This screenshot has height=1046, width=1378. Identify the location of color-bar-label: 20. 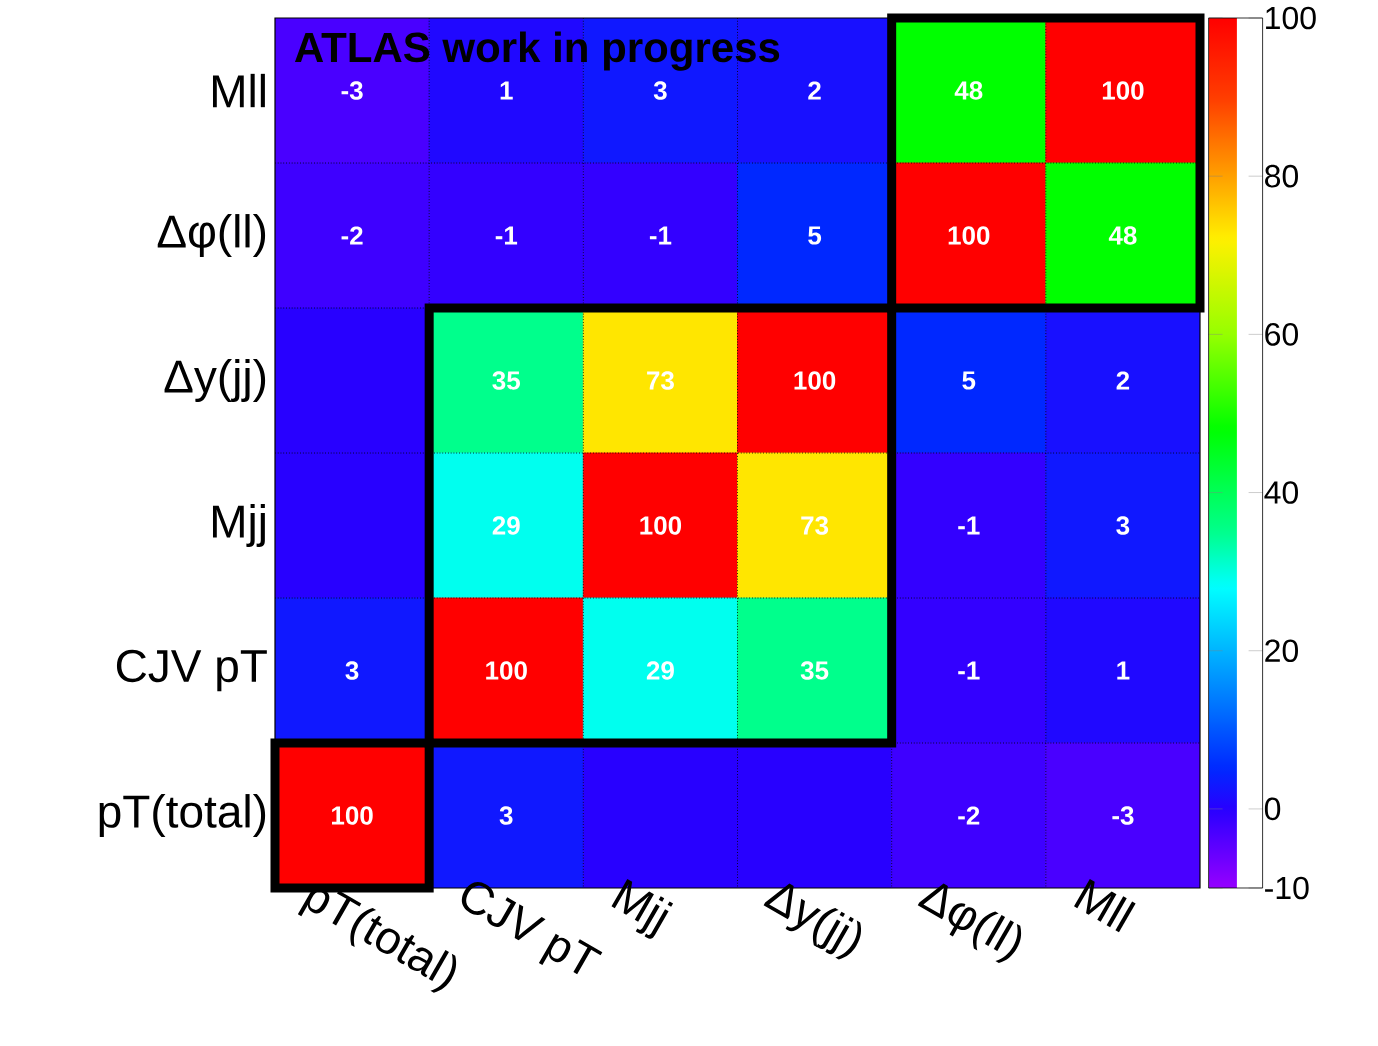
(1281, 651).